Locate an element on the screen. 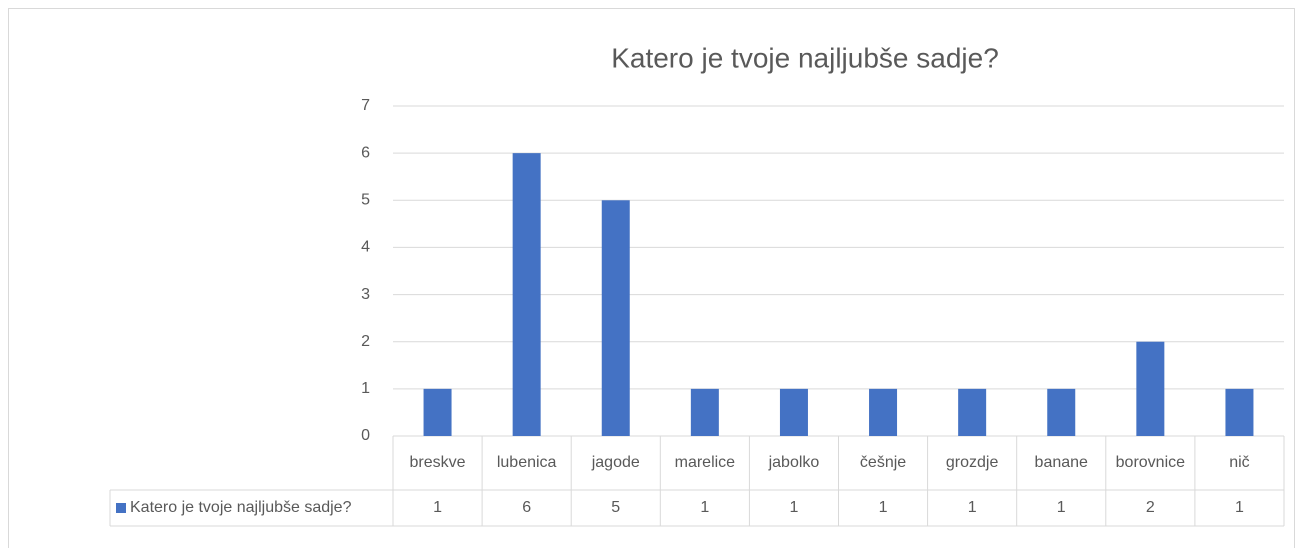 The image size is (1303, 548). x-tick-label: jagode is located at coordinates (615, 462).